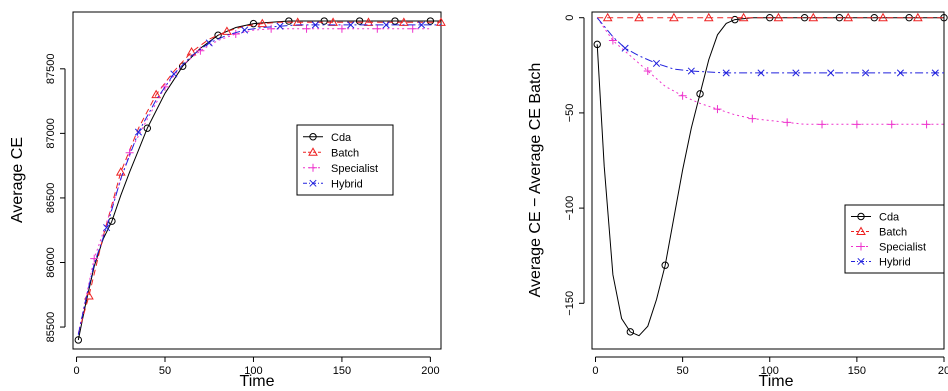 The width and height of the screenshot is (948, 391). Describe the element at coordinates (51, 262) in the screenshot. I see `y-tick-label: 86000` at that location.